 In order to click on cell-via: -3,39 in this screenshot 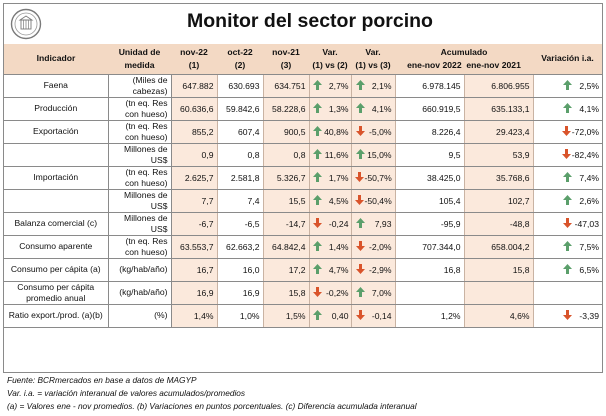, I will do `click(567, 316)`.